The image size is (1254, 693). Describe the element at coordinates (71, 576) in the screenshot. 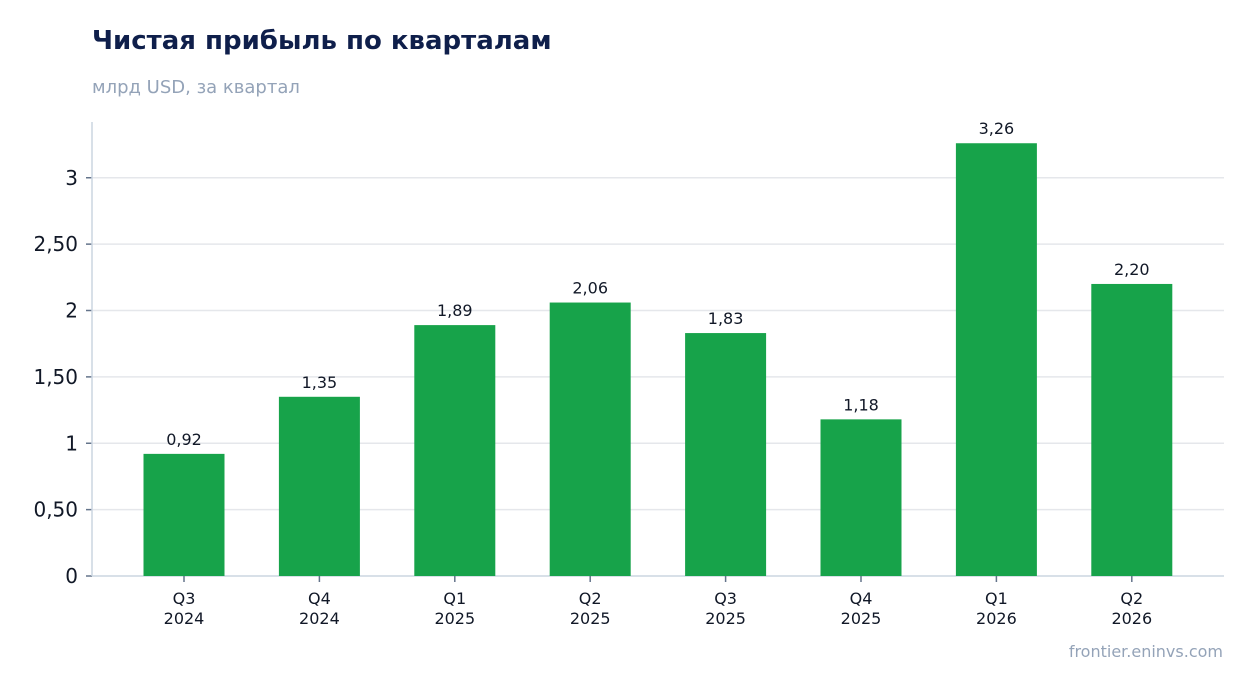

I see `y-tick-label: 0` at that location.